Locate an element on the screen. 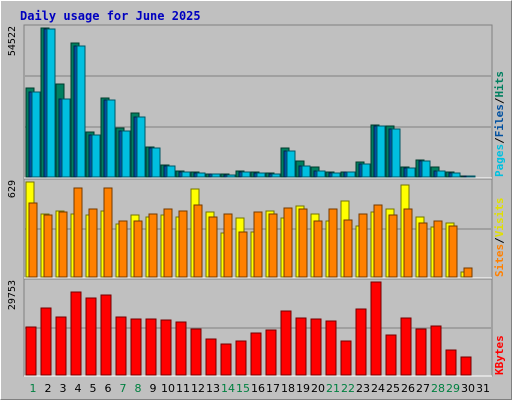 This screenshot has height=400, width=512. x-tick-label-day-20: 20 is located at coordinates (318, 388).